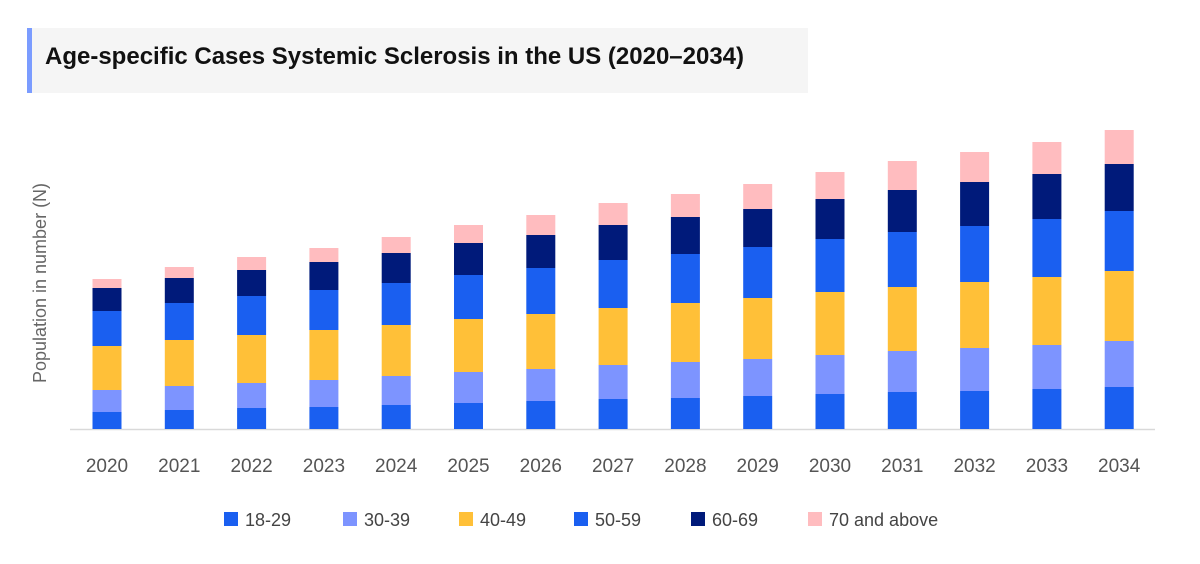  I want to click on bar-segment-50-59-2020, so click(107, 328).